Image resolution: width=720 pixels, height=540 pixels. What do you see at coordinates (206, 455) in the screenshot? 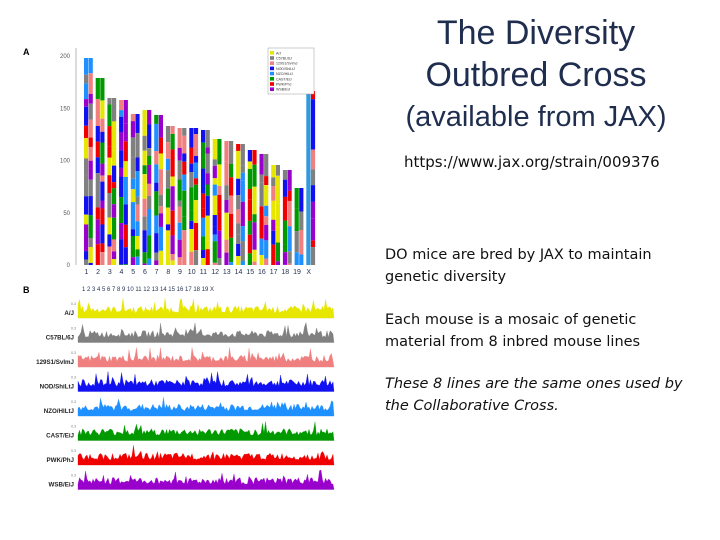
I see `strain-track-area` at bounding box center [206, 455].